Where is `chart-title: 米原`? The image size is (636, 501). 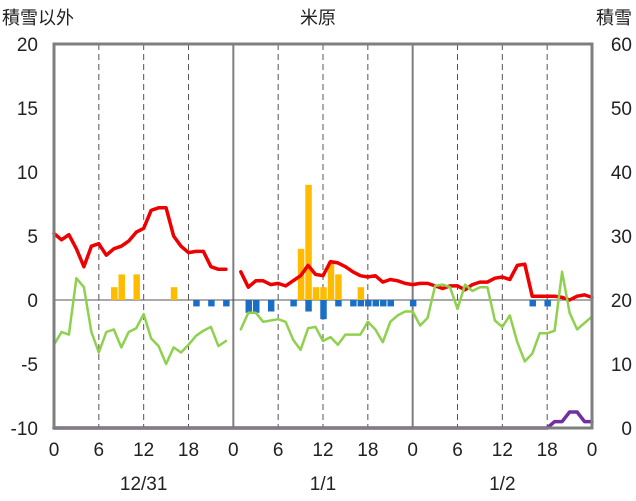
chart-title: 米原 is located at coordinates (318, 18).